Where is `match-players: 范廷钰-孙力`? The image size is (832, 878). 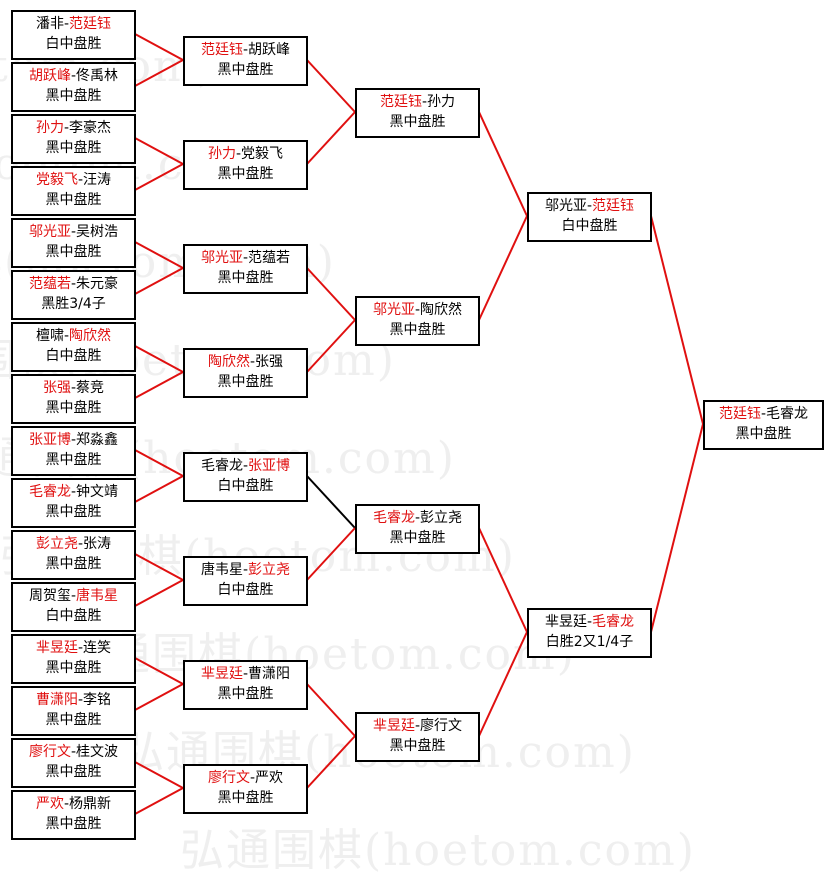 match-players: 范廷钰-孙力 is located at coordinates (417, 102).